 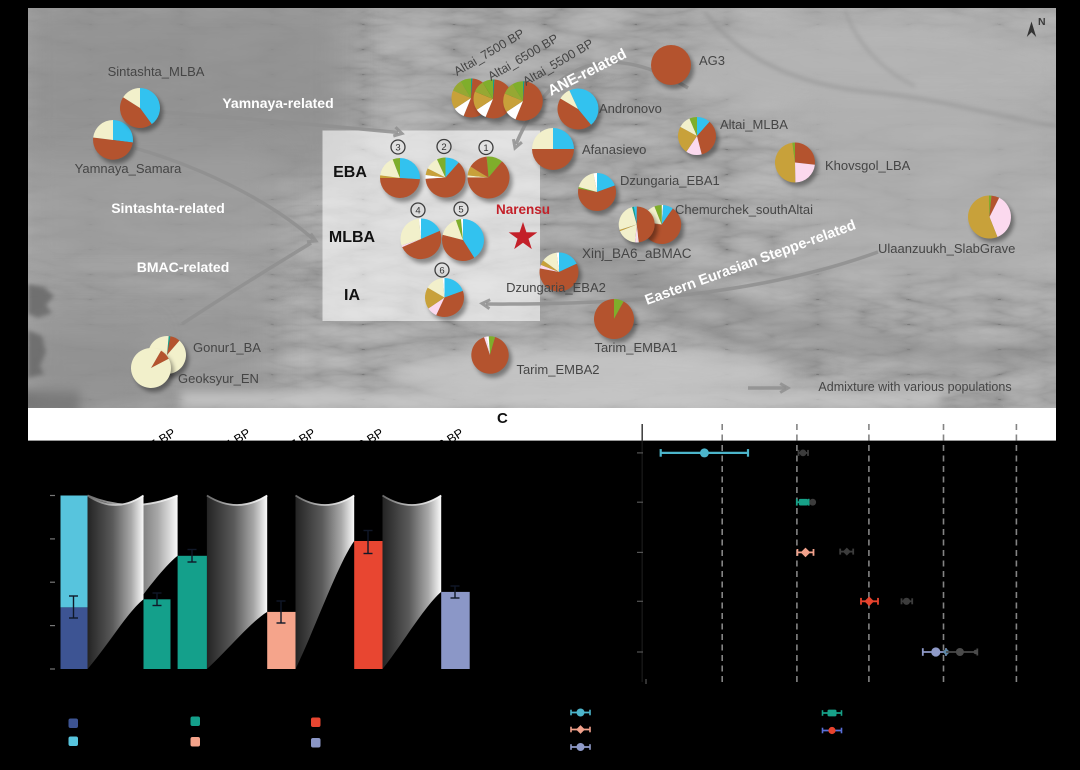 I want to click on svg-text: Tarim_EMBA1, so click(x=635, y=347).